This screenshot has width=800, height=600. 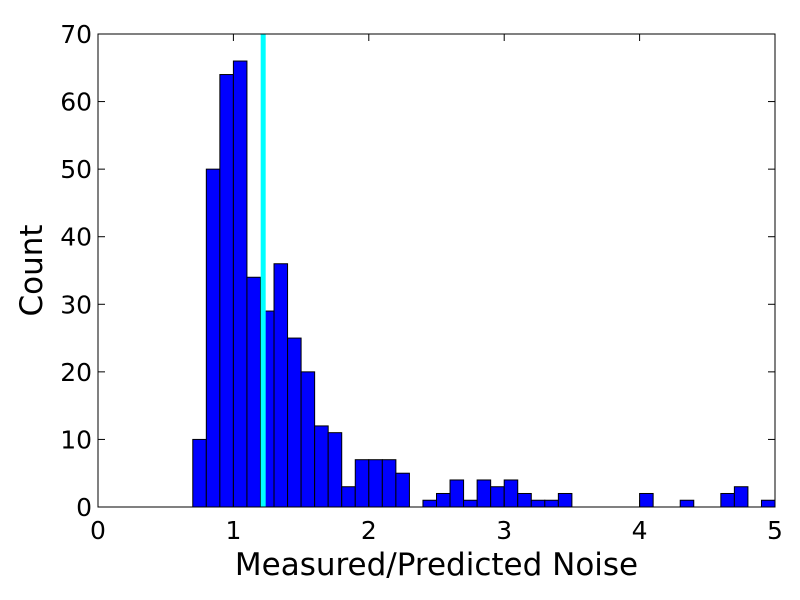 I want to click on y-tick-label: 70, so click(x=76, y=34).